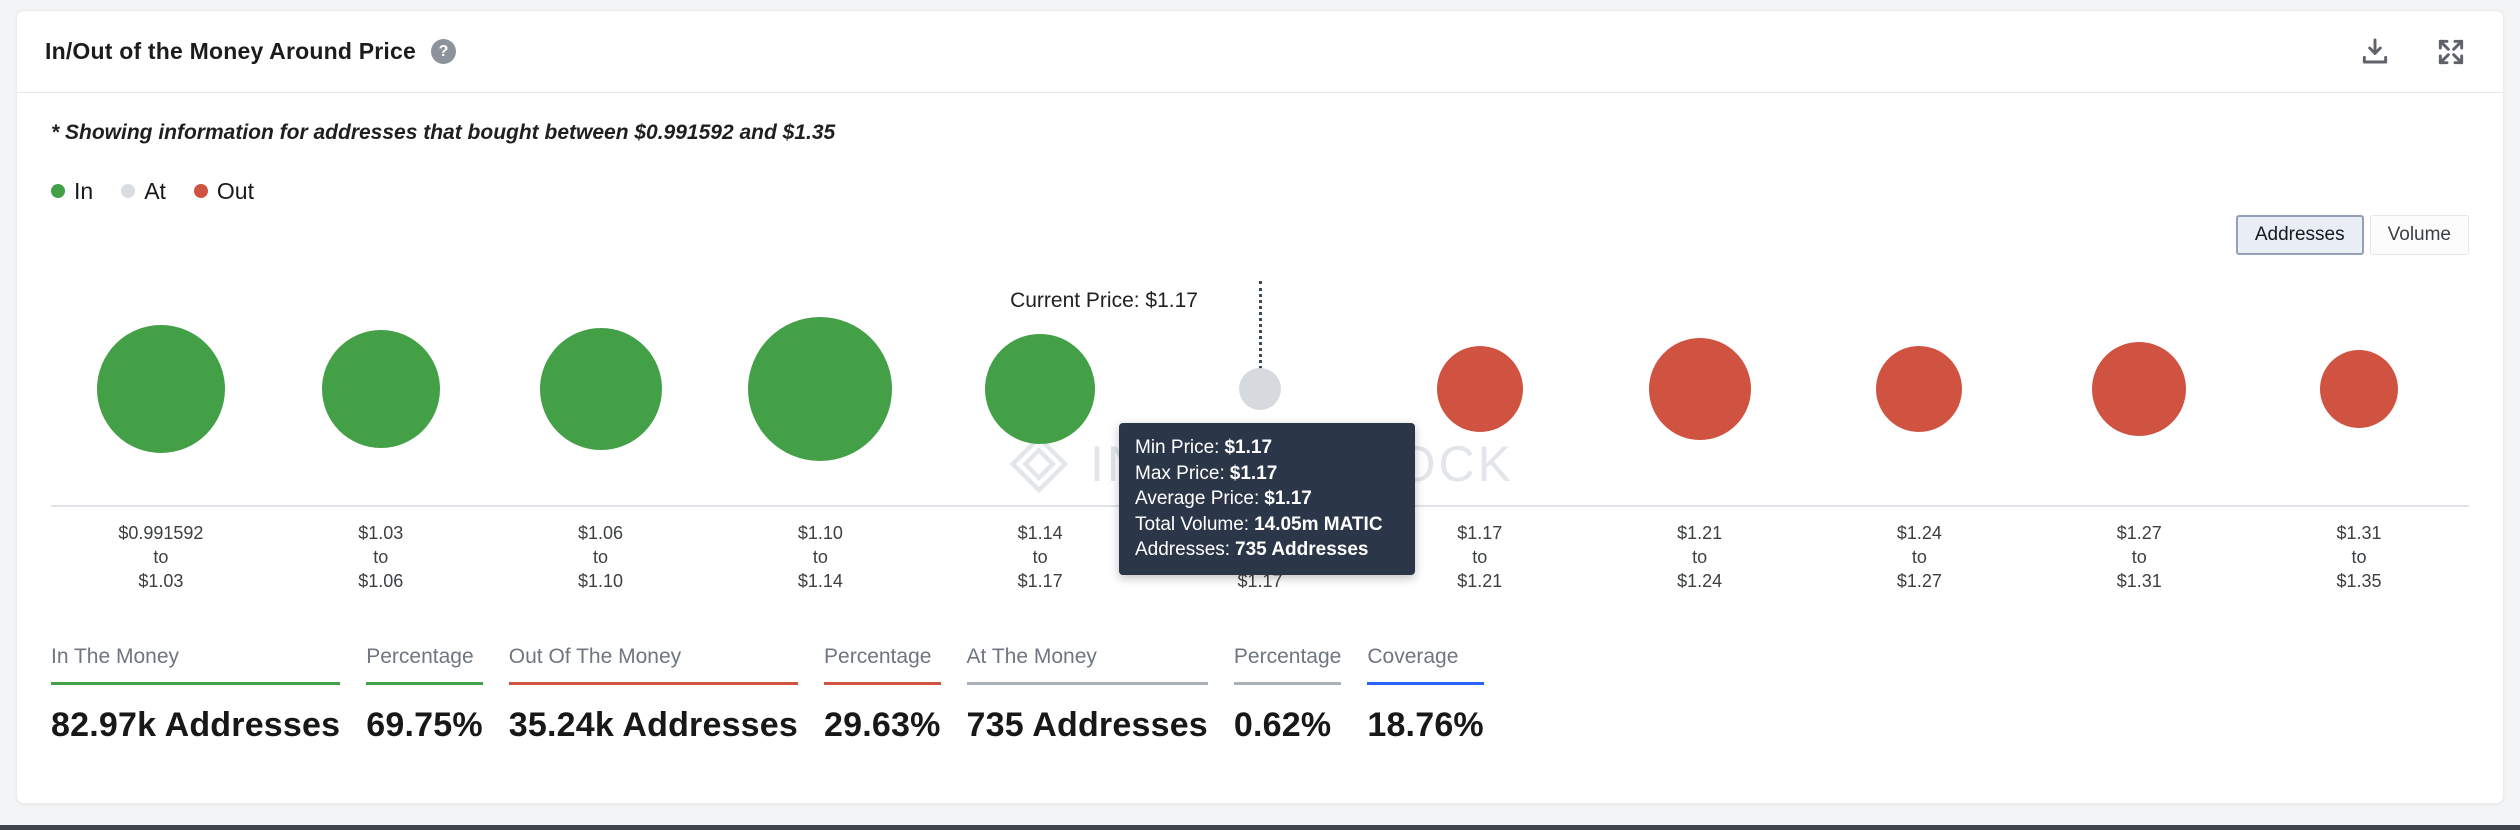  I want to click on x-axis-label: $1.31 to $1.35, so click(2359, 557).